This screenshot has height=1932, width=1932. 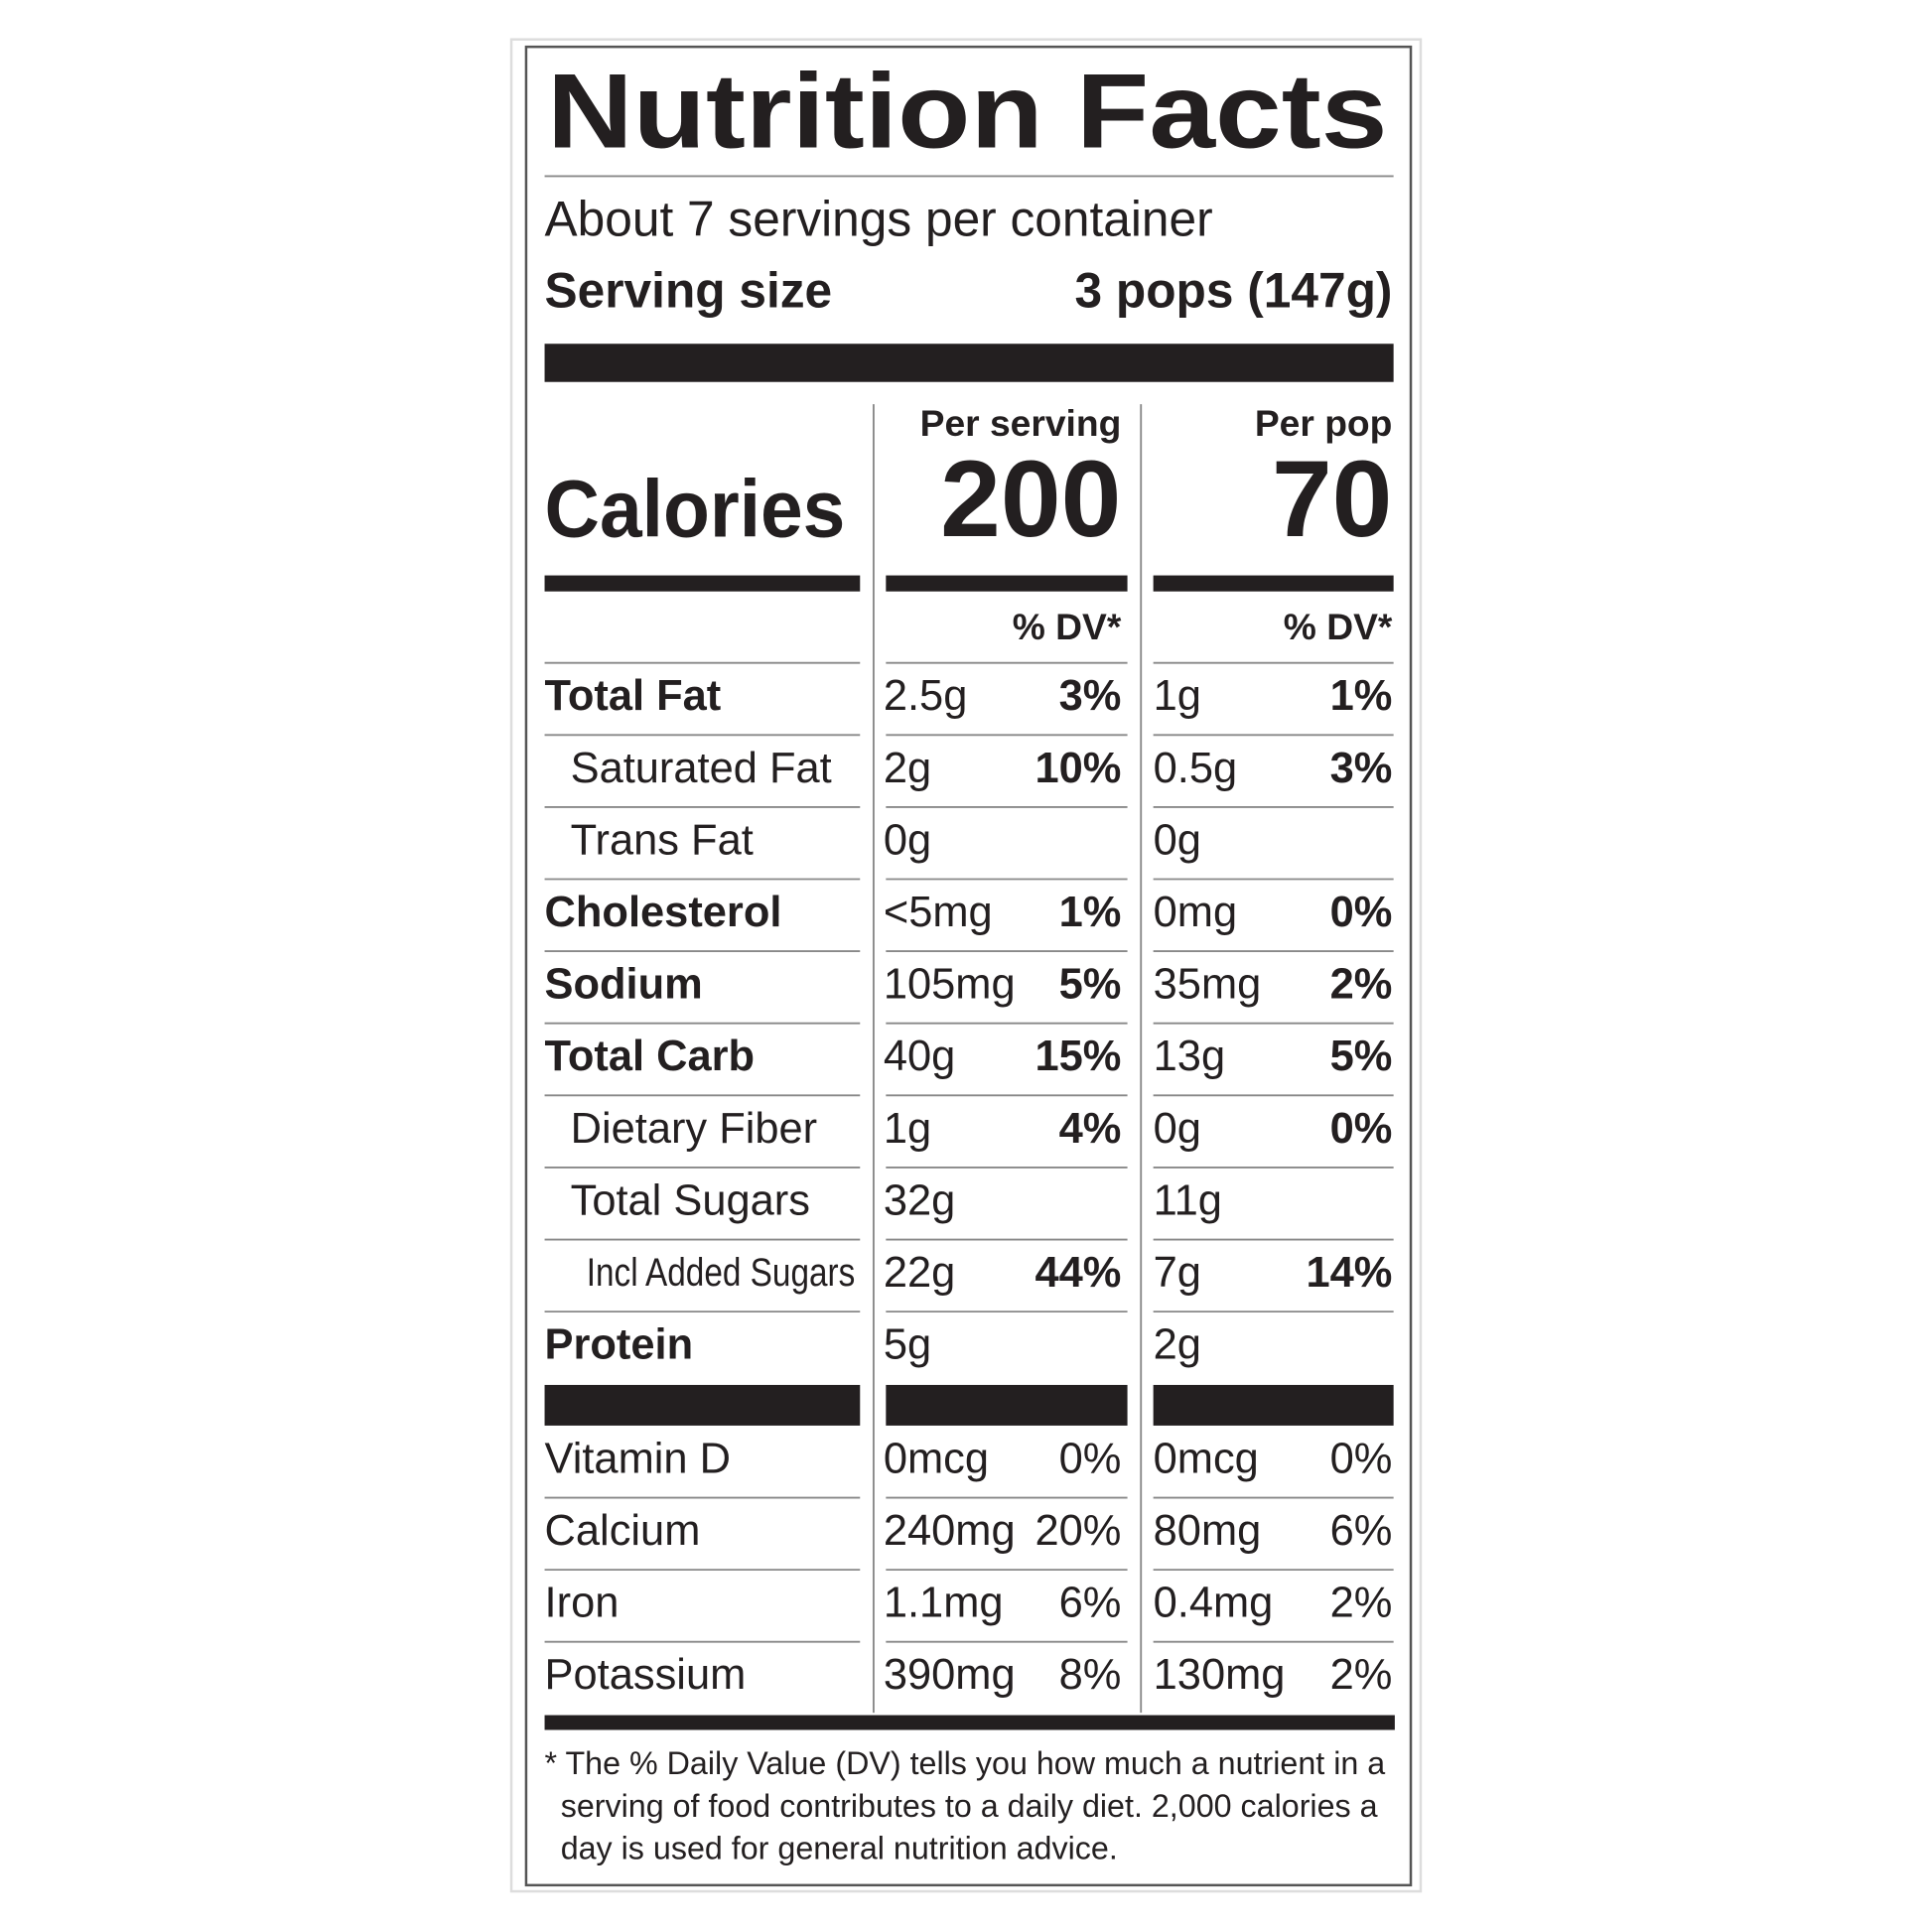 What do you see at coordinates (623, 1531) in the screenshot?
I see `nutrient-name: Calcium` at bounding box center [623, 1531].